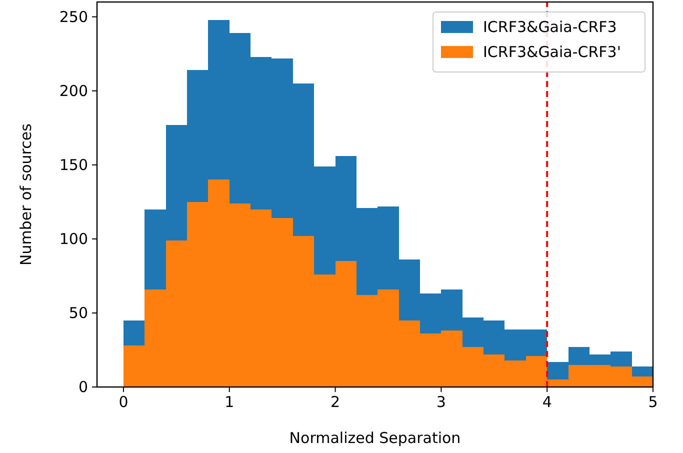  Describe the element at coordinates (550, 27) in the screenshot. I see `legend-label: ICRF3&Gaia-CRF3` at that location.